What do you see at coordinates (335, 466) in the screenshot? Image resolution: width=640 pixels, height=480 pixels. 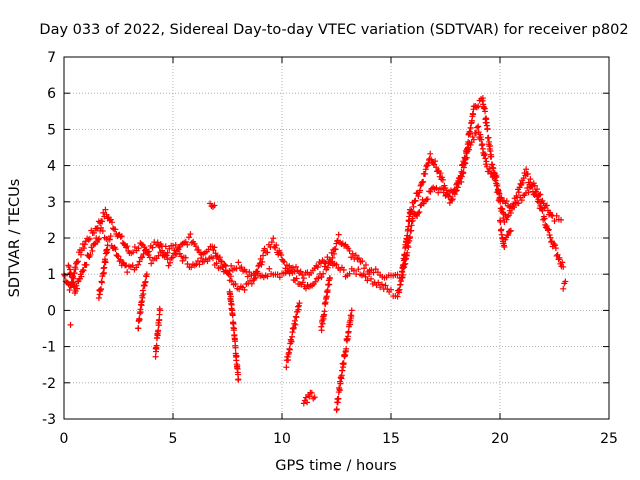 I see `x-axis-label: GPS time / hours` at bounding box center [335, 466].